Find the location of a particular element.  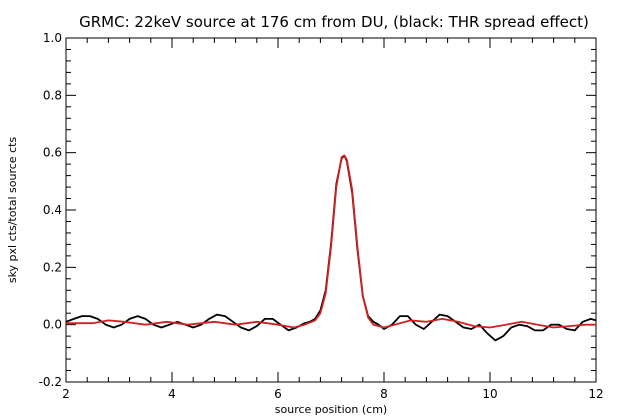

x-tick-label: 8 is located at coordinates (384, 394).